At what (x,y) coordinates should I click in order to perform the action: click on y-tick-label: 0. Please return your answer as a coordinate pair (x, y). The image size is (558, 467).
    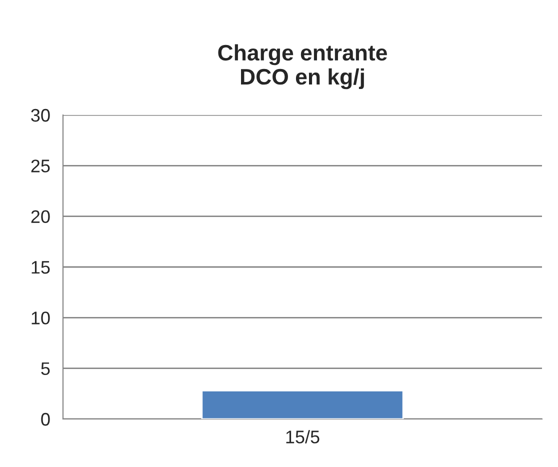
    Looking at the image, I should click on (45, 419).